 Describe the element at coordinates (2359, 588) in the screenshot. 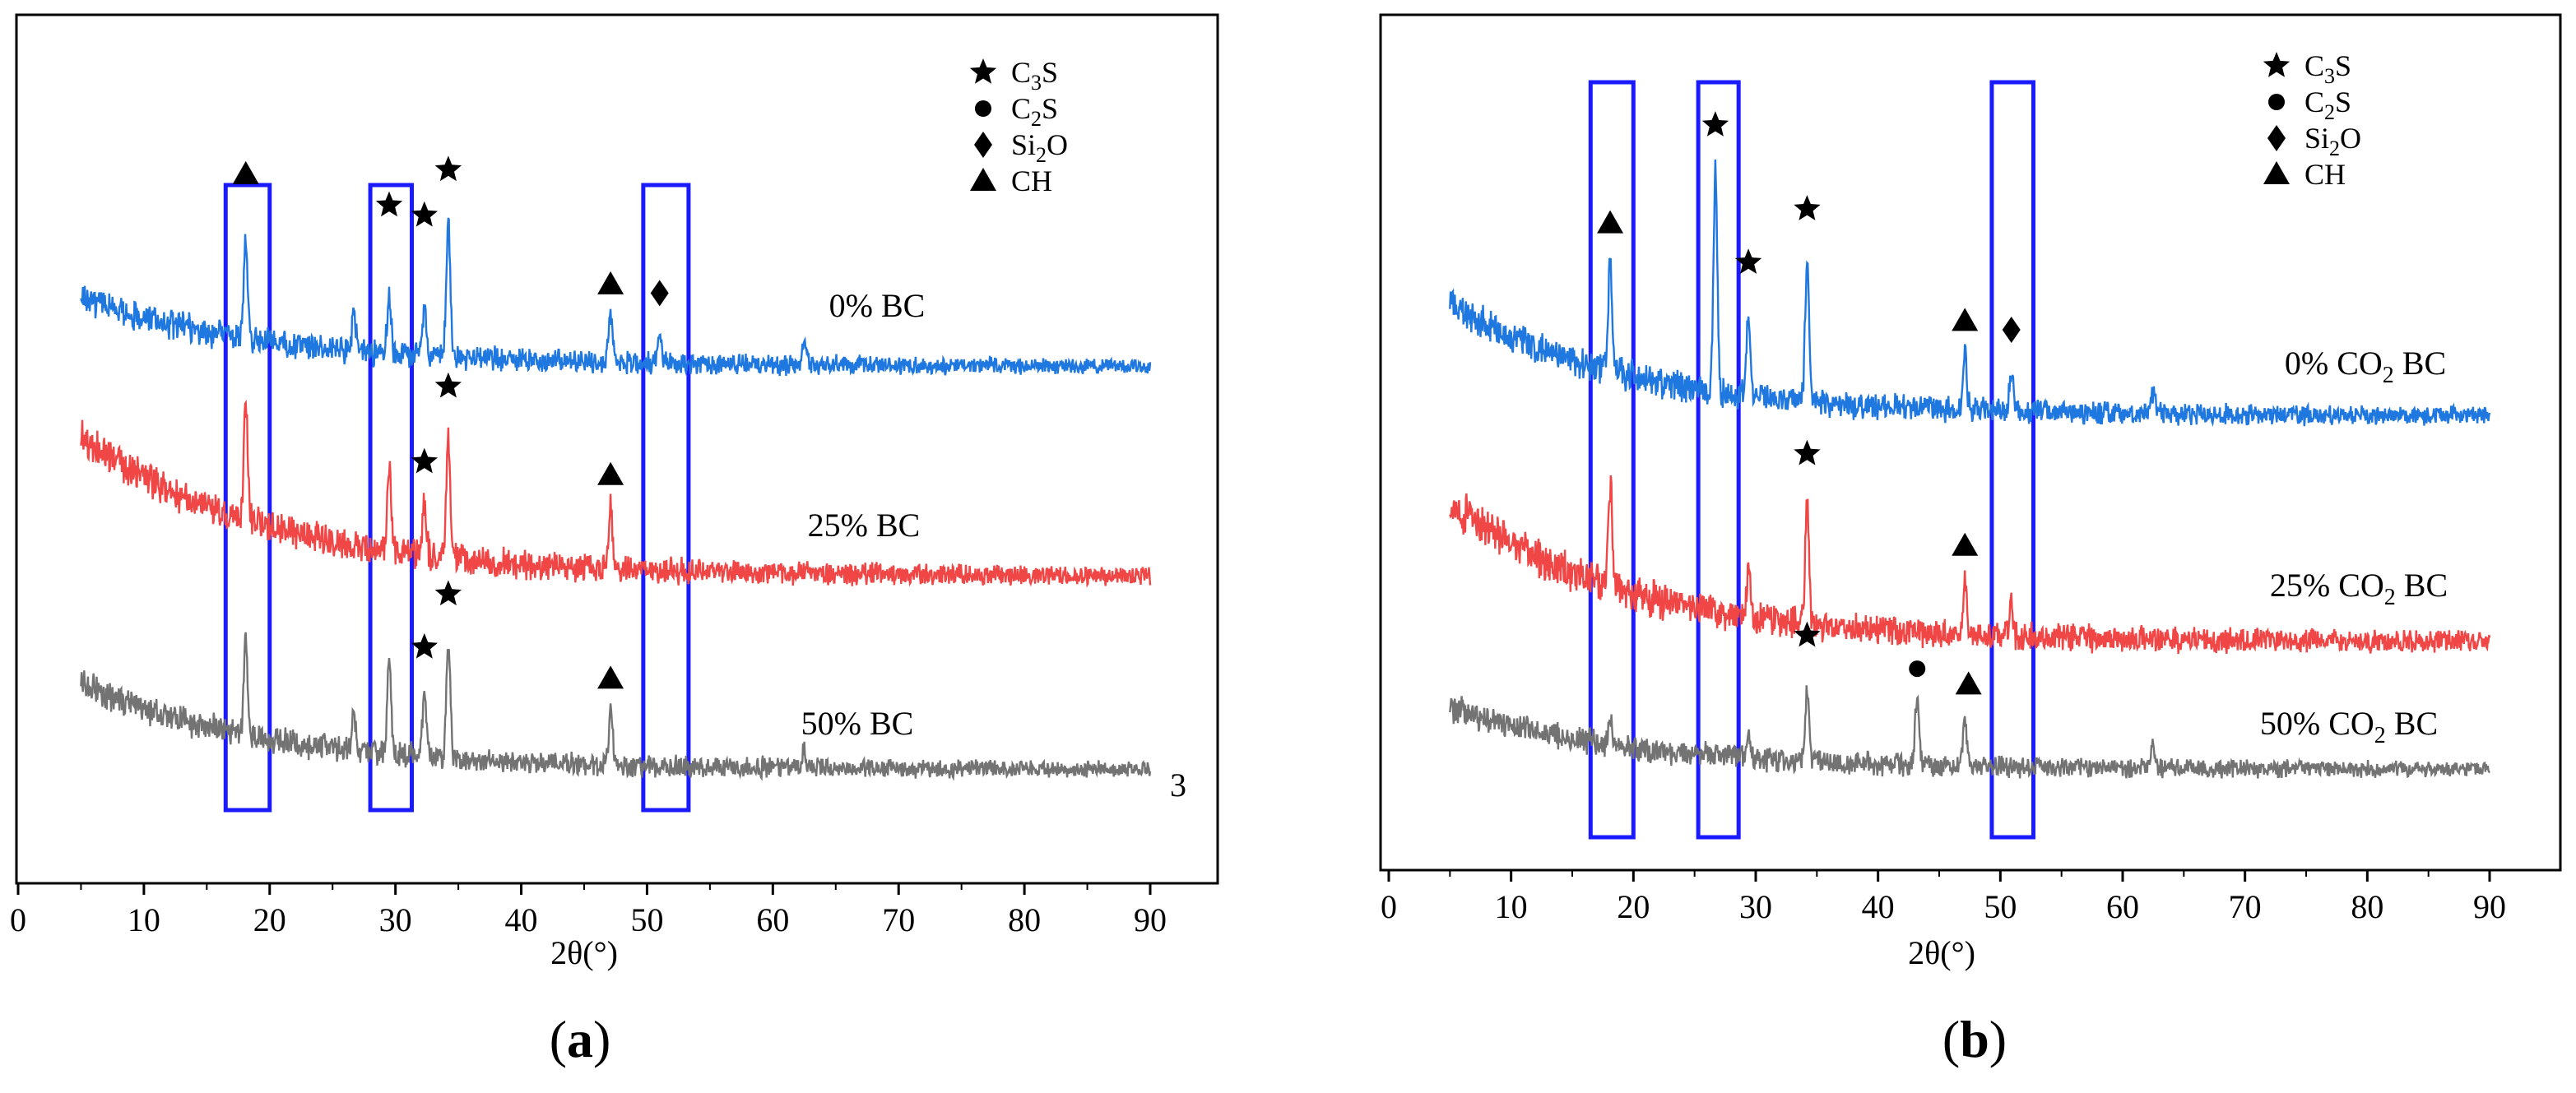

I see `series-label: 25% CO2 BC` at that location.